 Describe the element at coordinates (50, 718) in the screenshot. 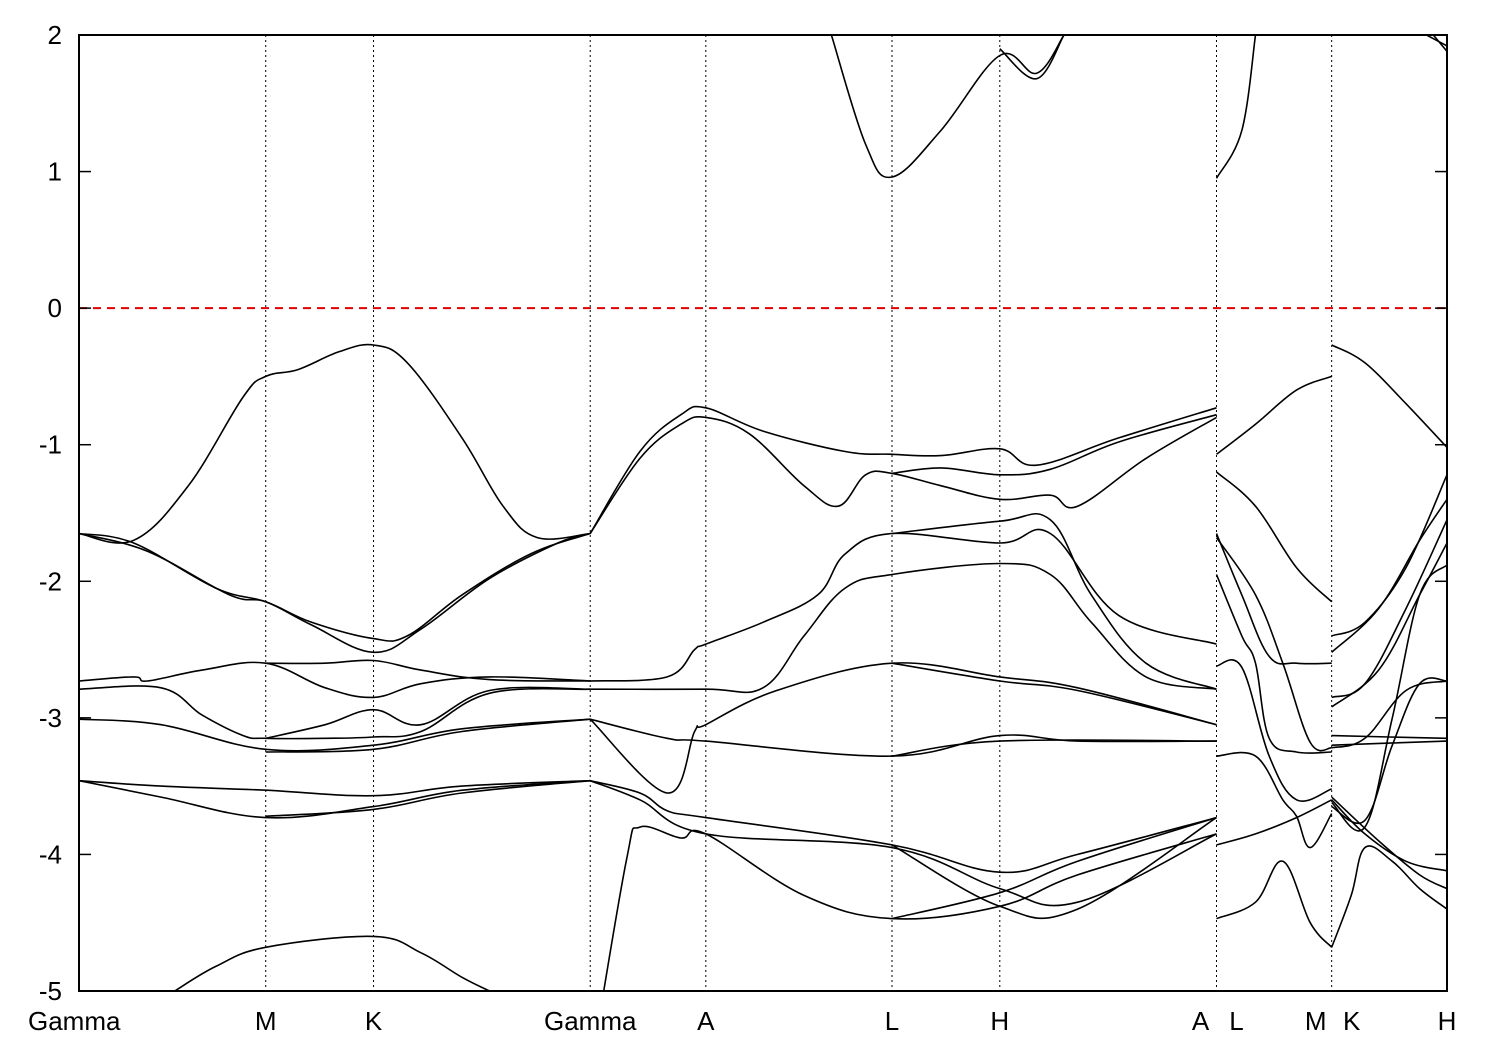

I see `y-tick-label: -3` at that location.